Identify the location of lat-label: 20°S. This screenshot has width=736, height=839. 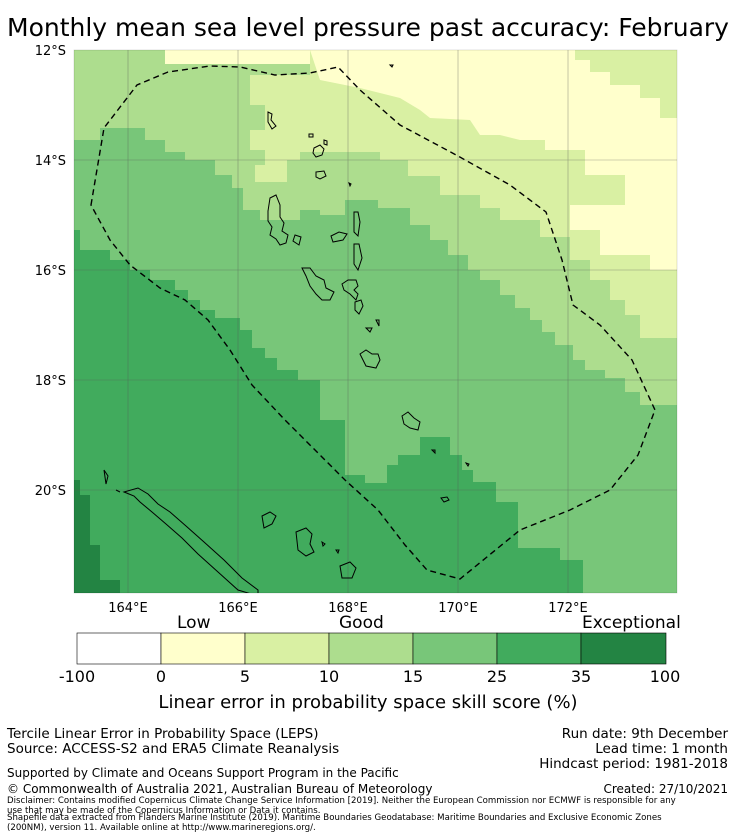
(50, 491).